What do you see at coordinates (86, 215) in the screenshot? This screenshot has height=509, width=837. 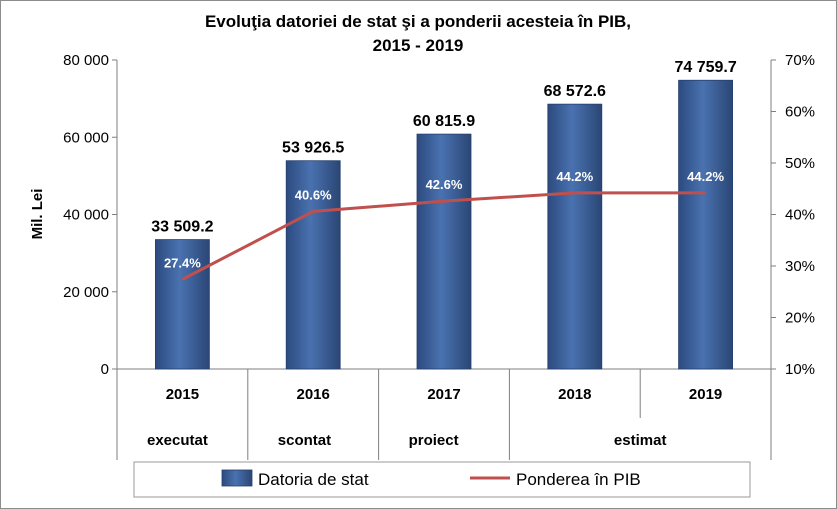 I see `y-tick-label: 40 000` at bounding box center [86, 215].